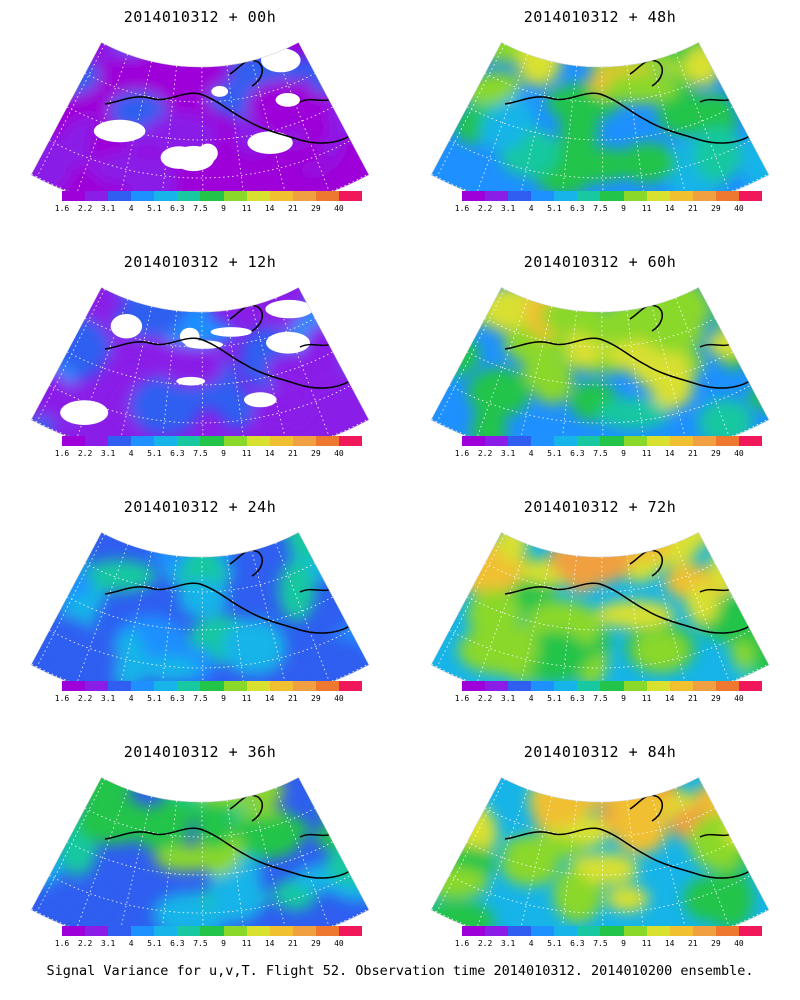  Describe the element at coordinates (200, 507) in the screenshot. I see `panel-title: 2014010312 + 24h` at that location.